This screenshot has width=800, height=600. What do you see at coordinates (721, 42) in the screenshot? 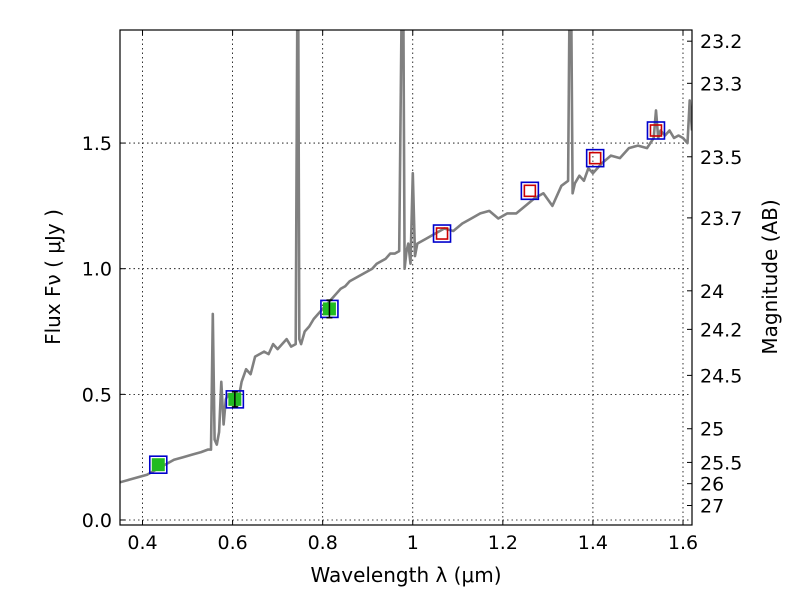
I see `y2-tick-label: 23.2` at bounding box center [721, 42].